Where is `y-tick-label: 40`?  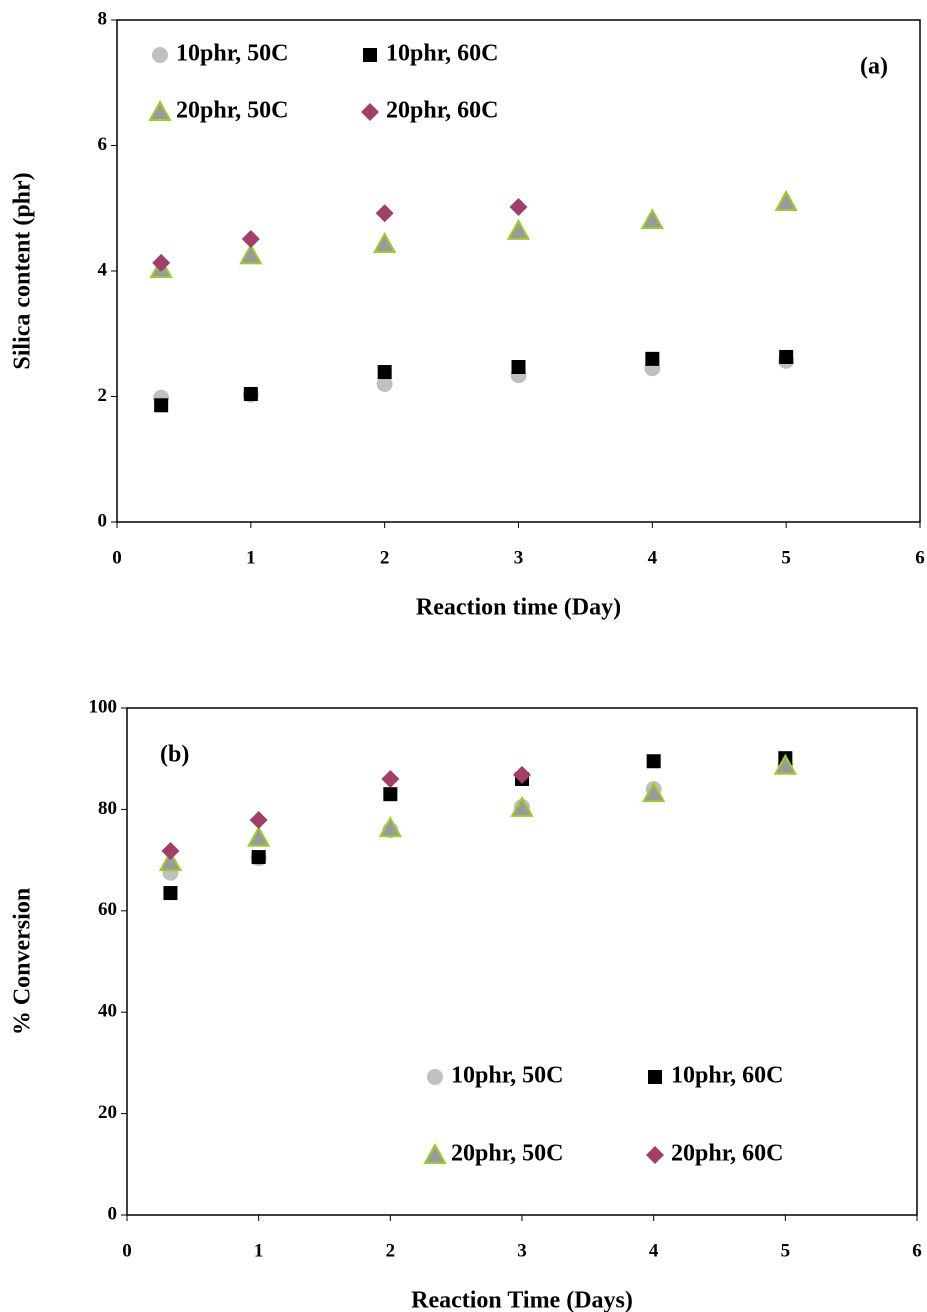
y-tick-label: 40 is located at coordinates (107, 1011).